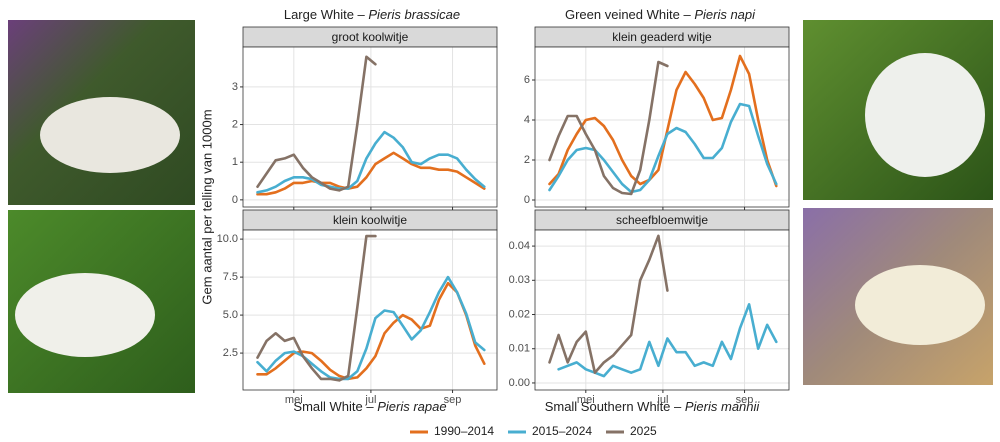  What do you see at coordinates (370, 220) in the screenshot?
I see `strip-label: klein koolwitje` at bounding box center [370, 220].